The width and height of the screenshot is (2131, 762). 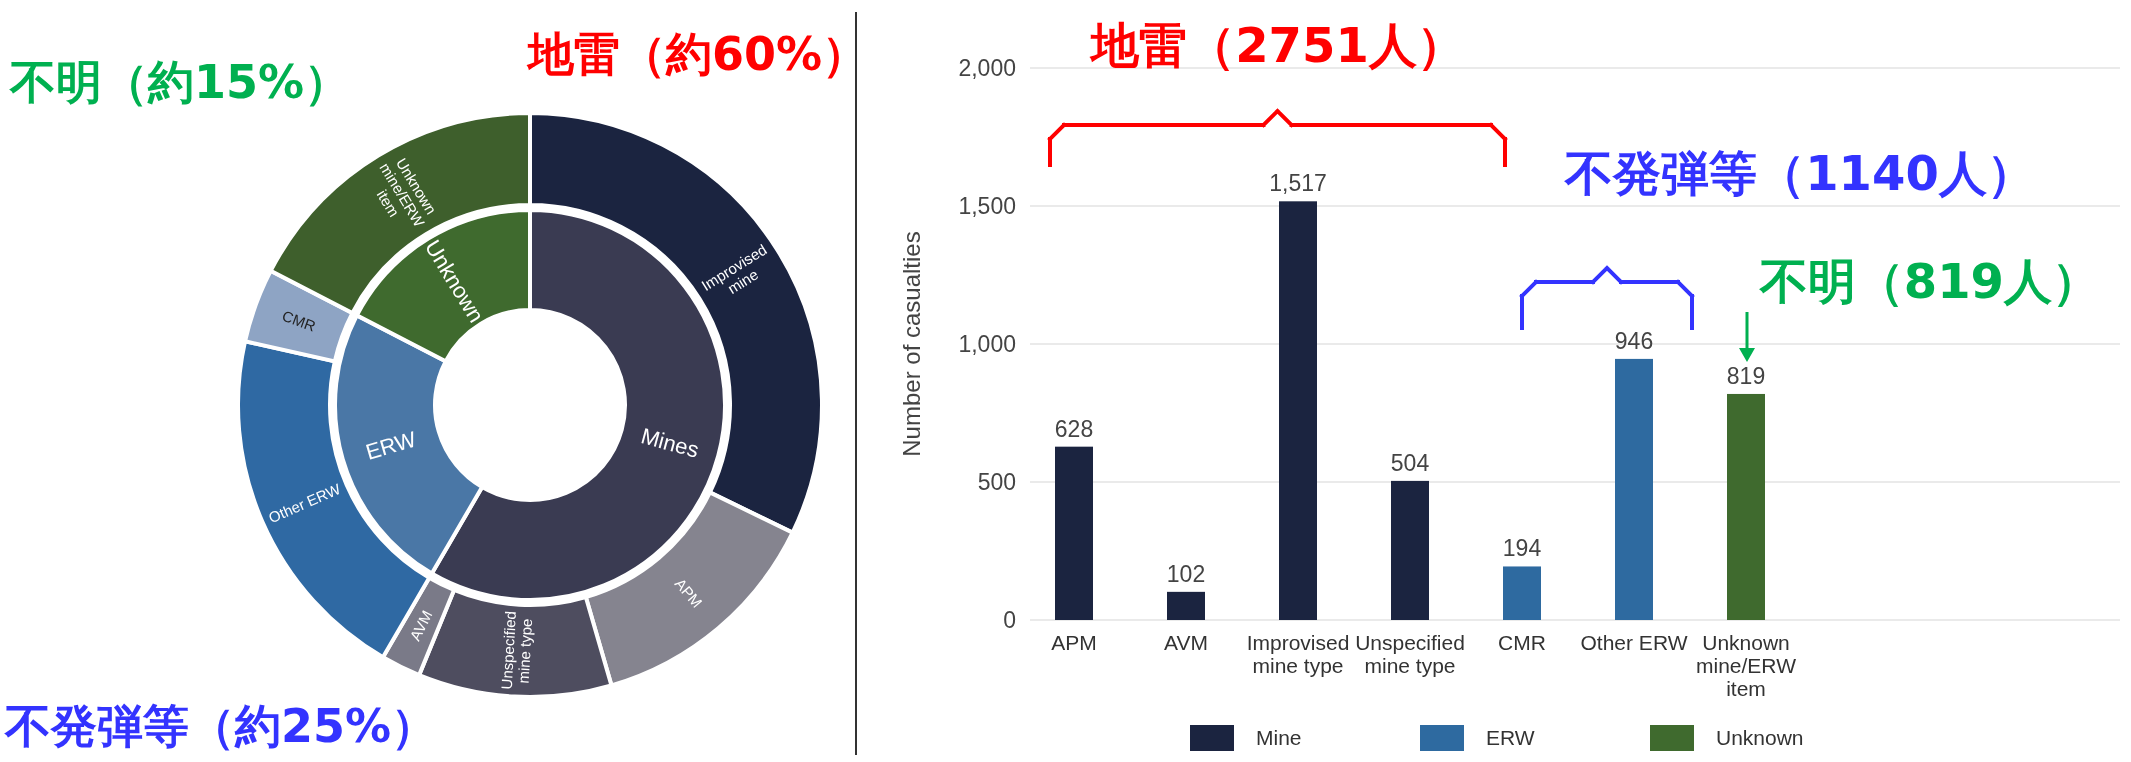 I want to click on slice-label: CMR, so click(x=298, y=320).